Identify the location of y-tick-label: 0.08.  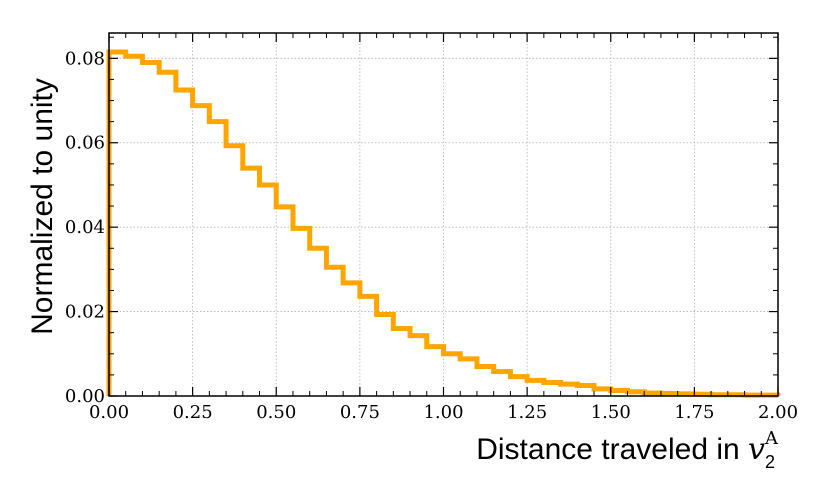
(85, 58).